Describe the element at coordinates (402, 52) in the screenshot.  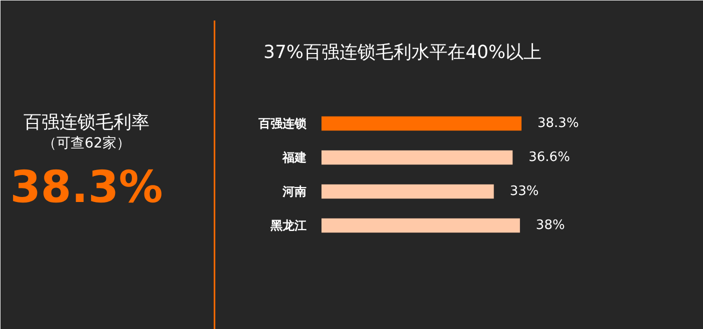
I see `chart-title: 37%百强连锁毛利水平在40%以上` at that location.